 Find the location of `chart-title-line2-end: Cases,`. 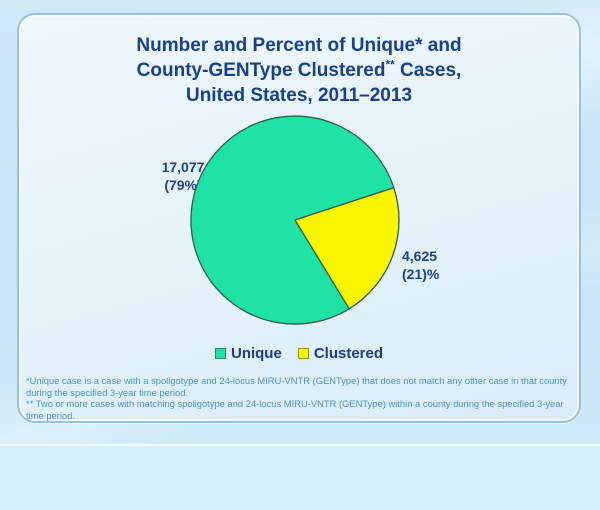

chart-title-line2-end: Cases, is located at coordinates (428, 70).